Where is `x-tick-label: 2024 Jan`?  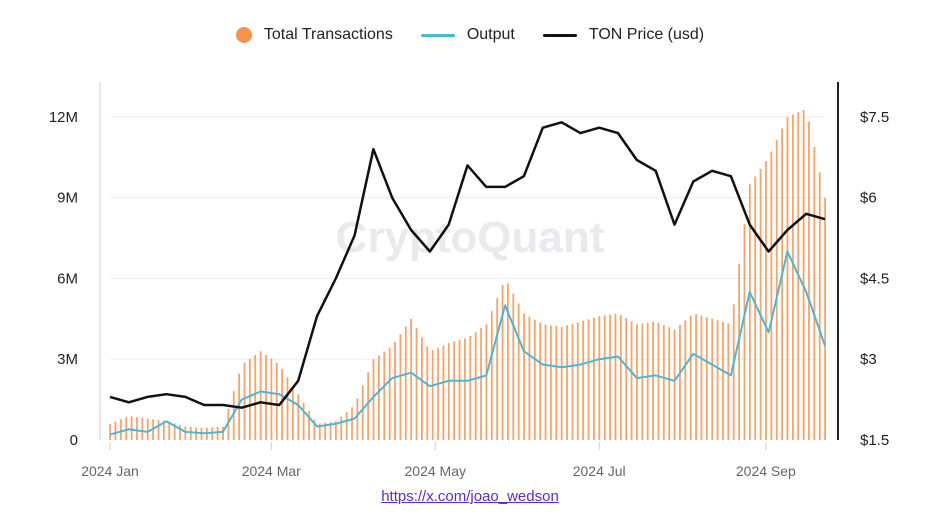
x-tick-label: 2024 Jan is located at coordinates (110, 471).